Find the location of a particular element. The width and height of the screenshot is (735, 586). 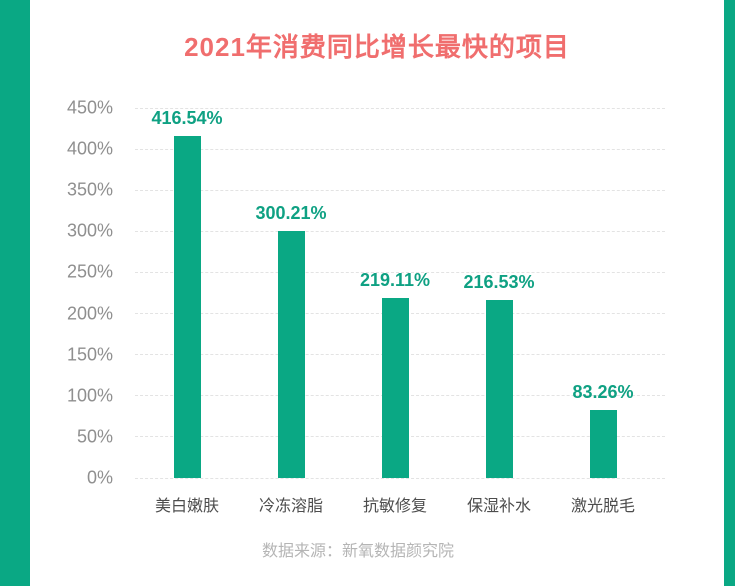

right-frame-stripe is located at coordinates (729, 293).